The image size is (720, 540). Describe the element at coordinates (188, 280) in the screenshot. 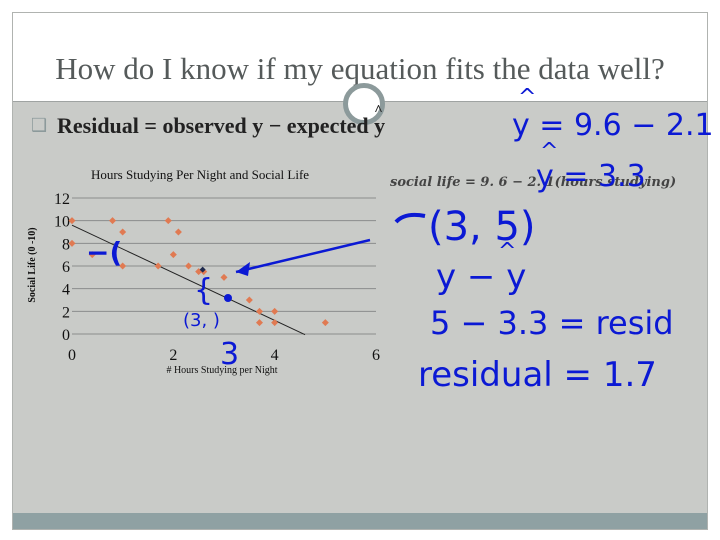

I see `trendline` at that location.